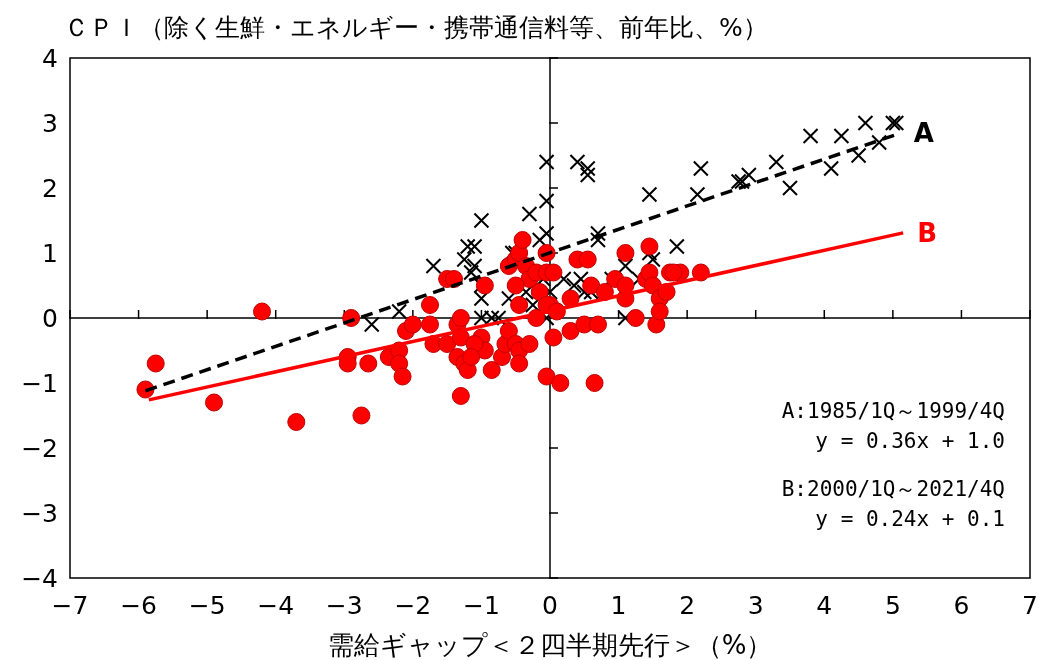 This screenshot has height=660, width=1039. Describe the element at coordinates (50, 318) in the screenshot. I see `y-tick-label: 0` at that location.